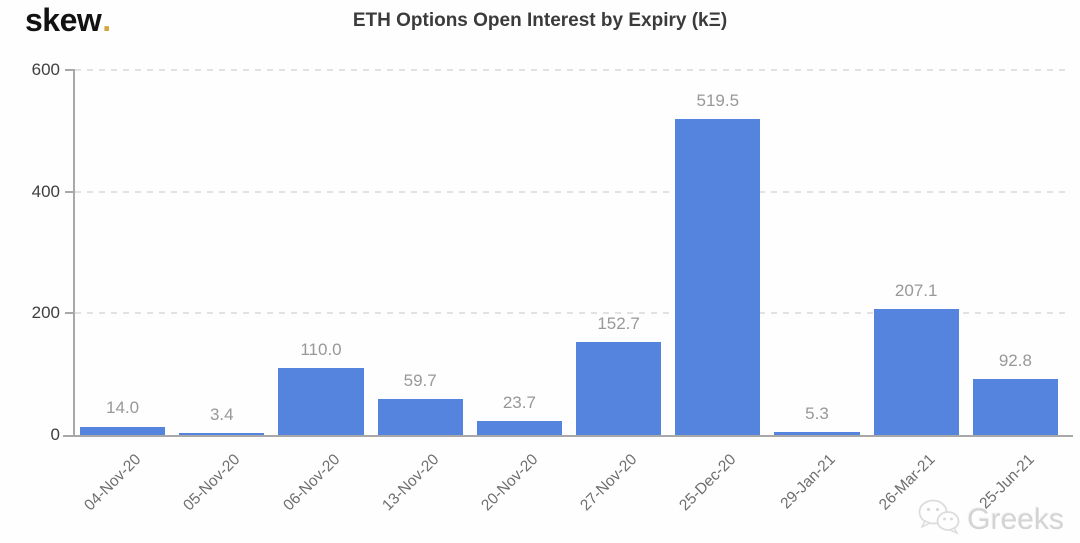  Describe the element at coordinates (510, 483) in the screenshot. I see `x-tick-label-20-Nov-20: 20-Nov-20` at that location.